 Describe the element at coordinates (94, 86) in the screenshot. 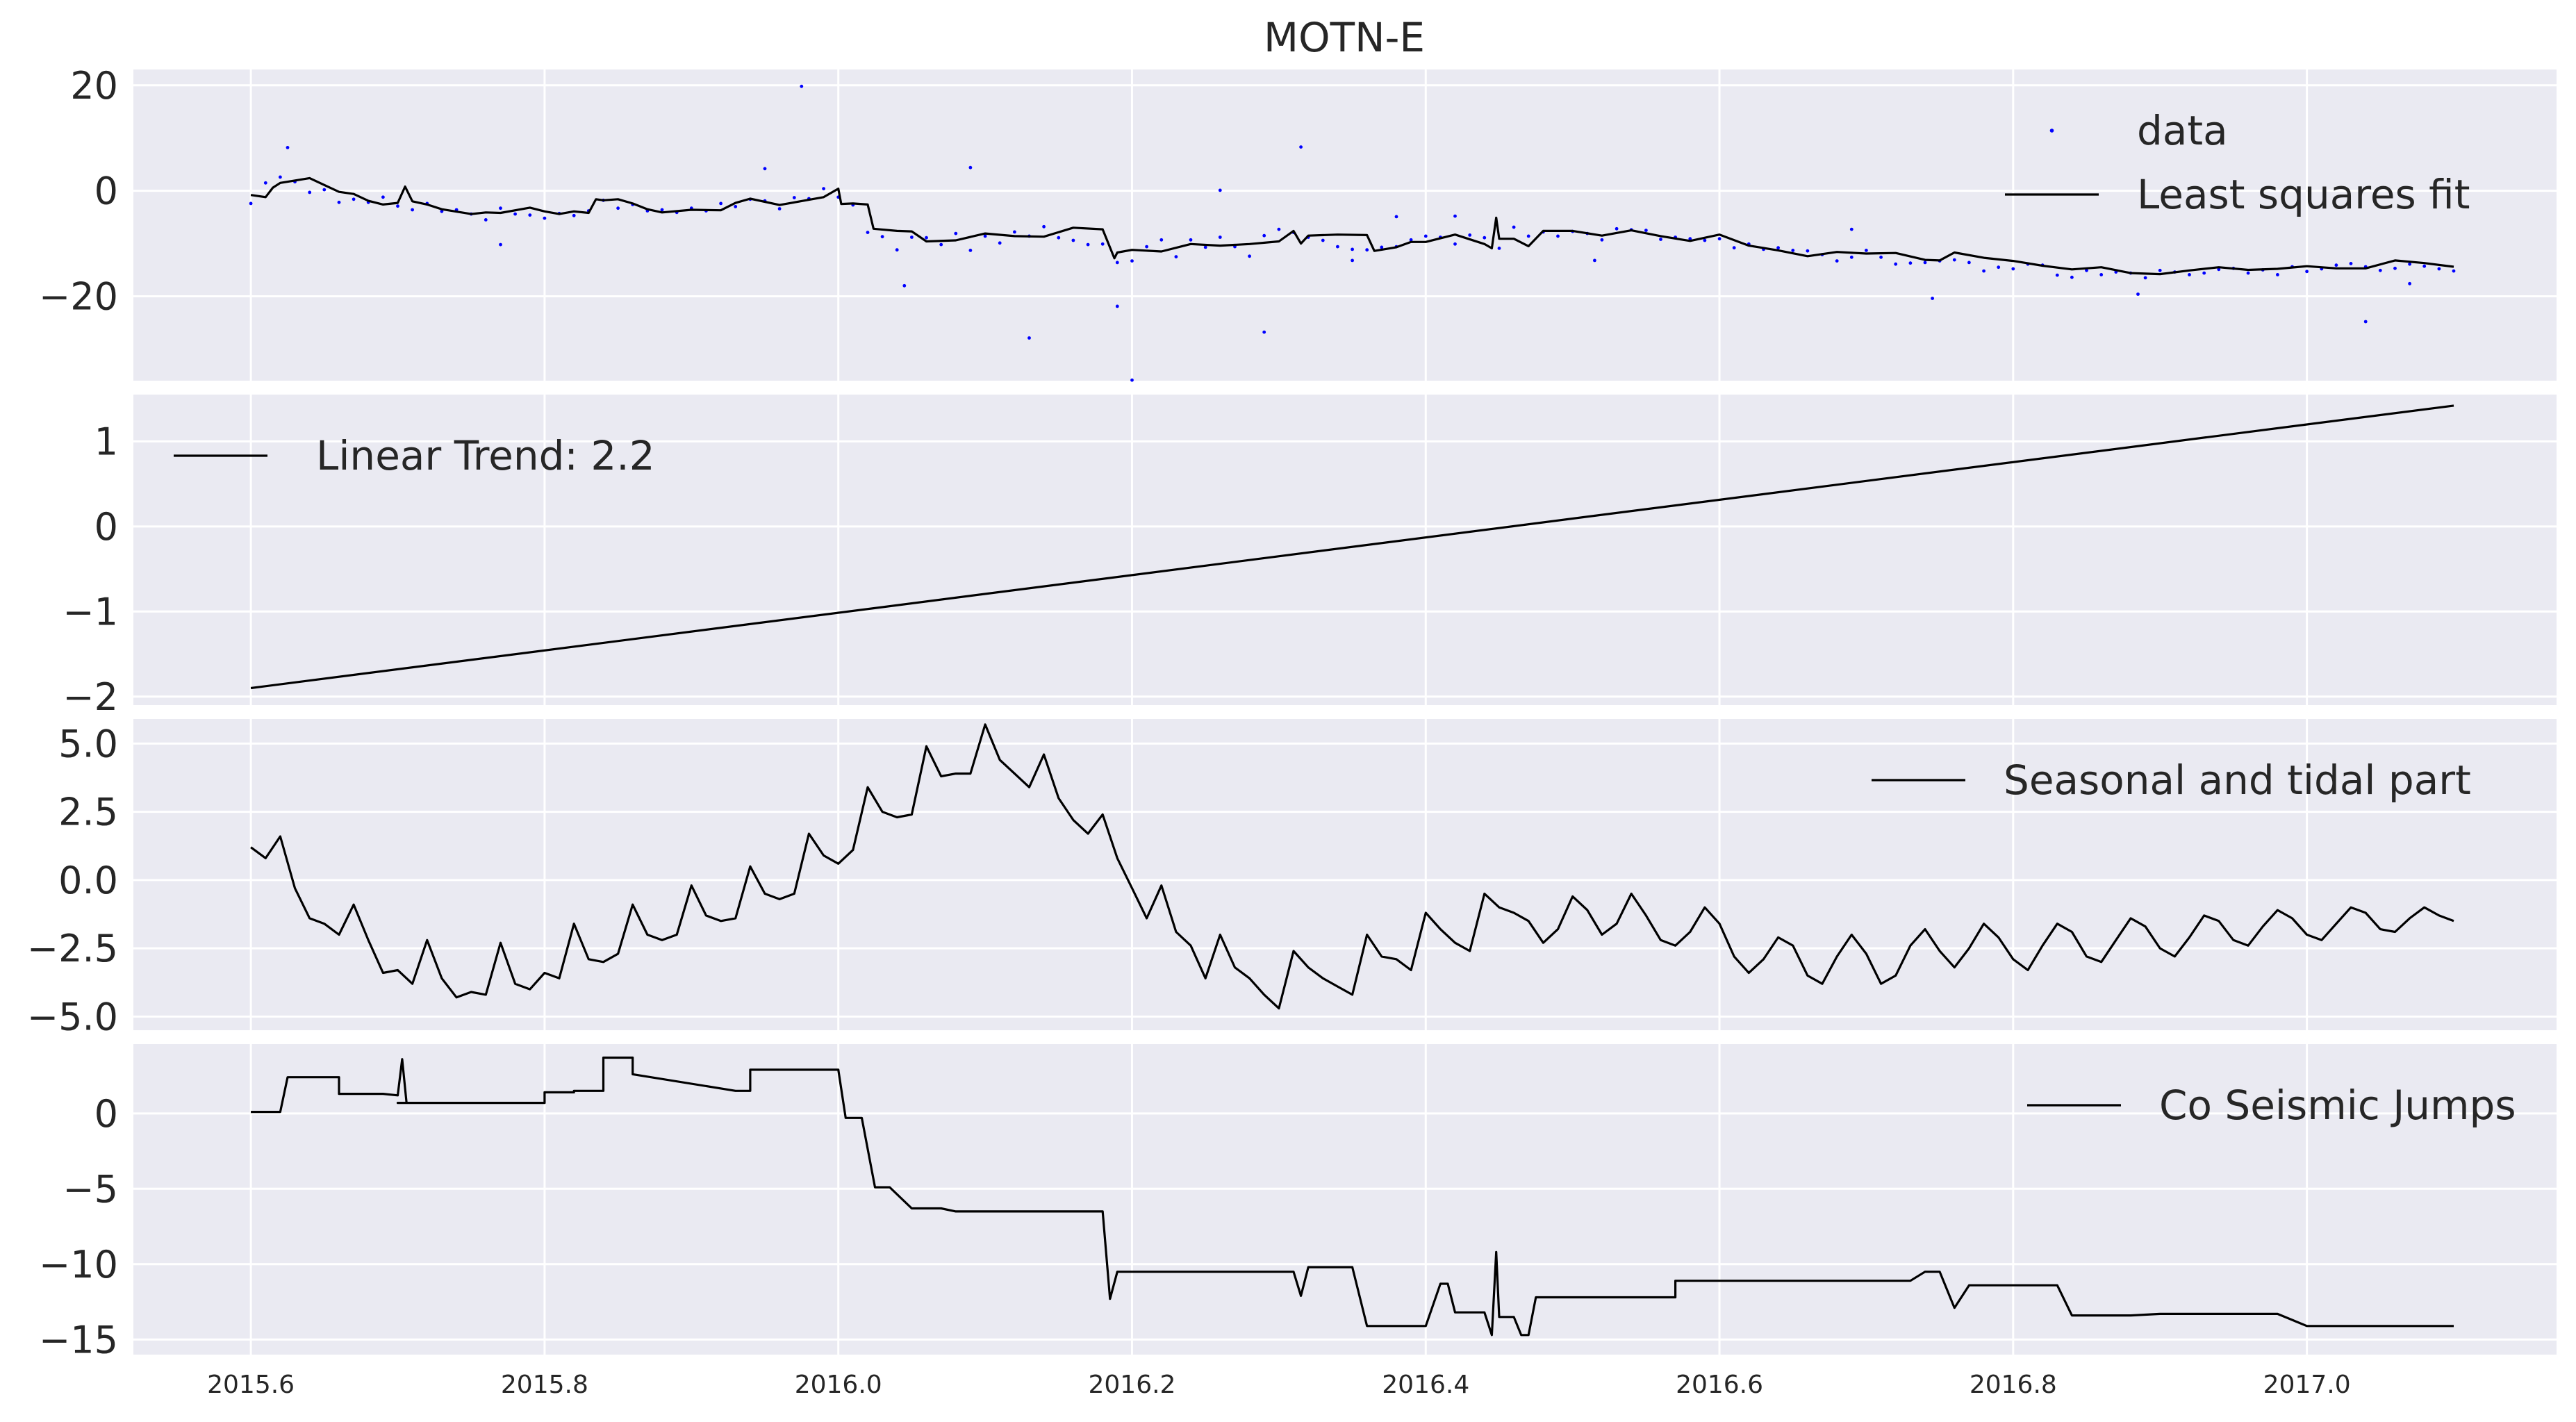

I see `y-tick-label: 20` at that location.